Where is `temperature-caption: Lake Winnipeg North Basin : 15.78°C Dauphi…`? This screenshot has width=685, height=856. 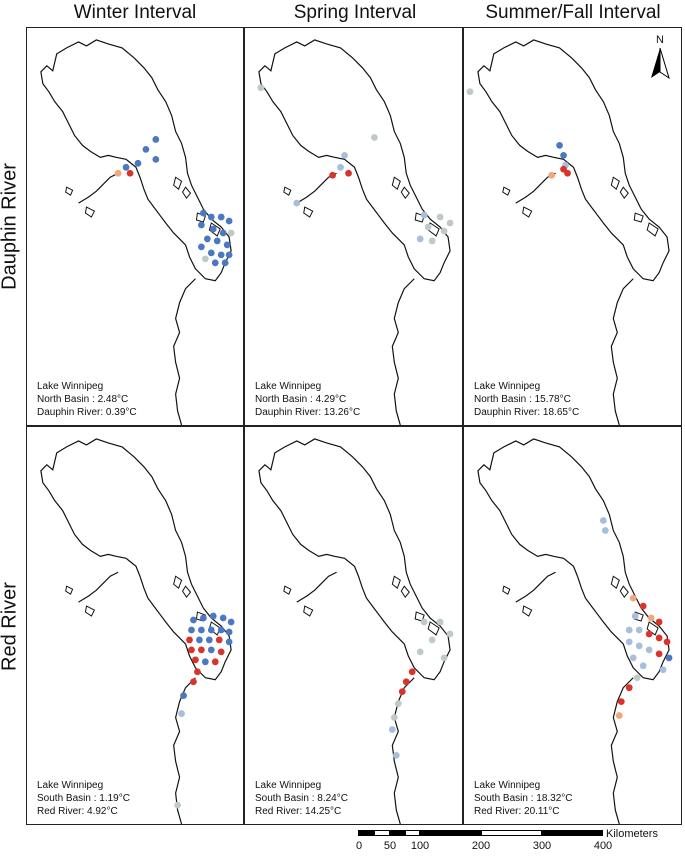 temperature-caption: Lake Winnipeg North Basin : 15.78°C Dauphi… is located at coordinates (526, 399).